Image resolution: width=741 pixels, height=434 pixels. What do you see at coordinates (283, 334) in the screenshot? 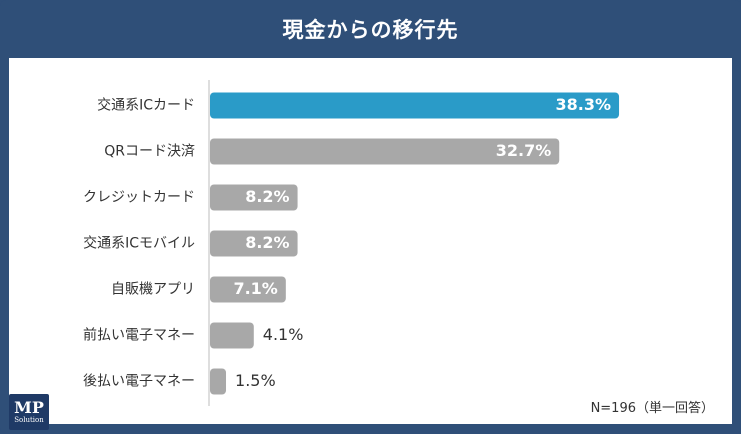
I see `value-label: 4.1%` at bounding box center [283, 334].